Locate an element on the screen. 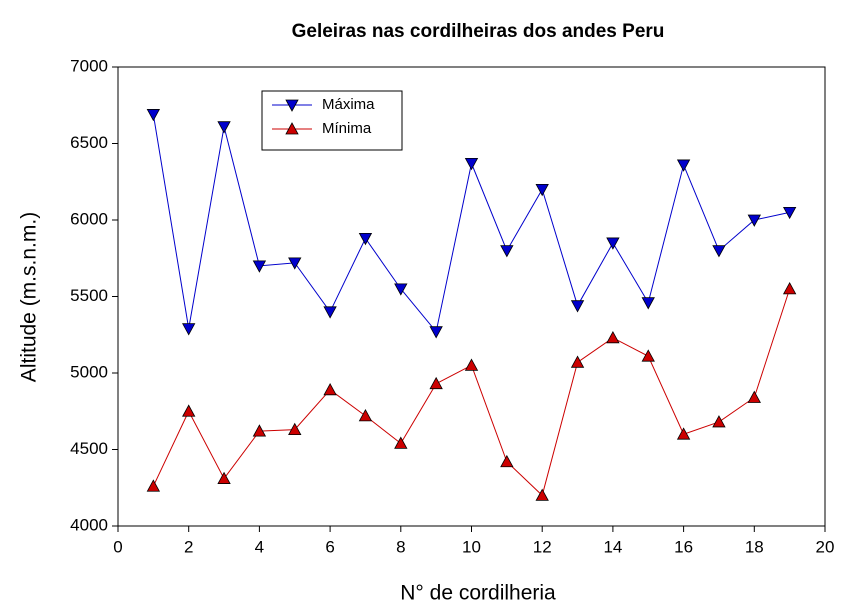 This screenshot has height=607, width=851. y-tick-label: 6000 is located at coordinates (89, 218).